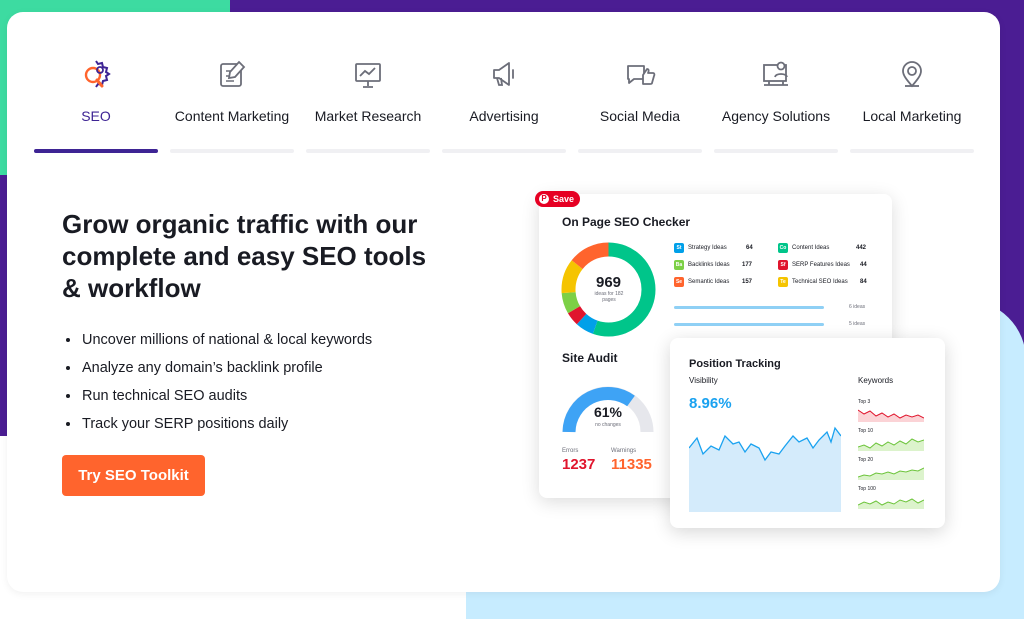 The image size is (1024, 619). I want to click on idea-badge: Se, so click(679, 282).